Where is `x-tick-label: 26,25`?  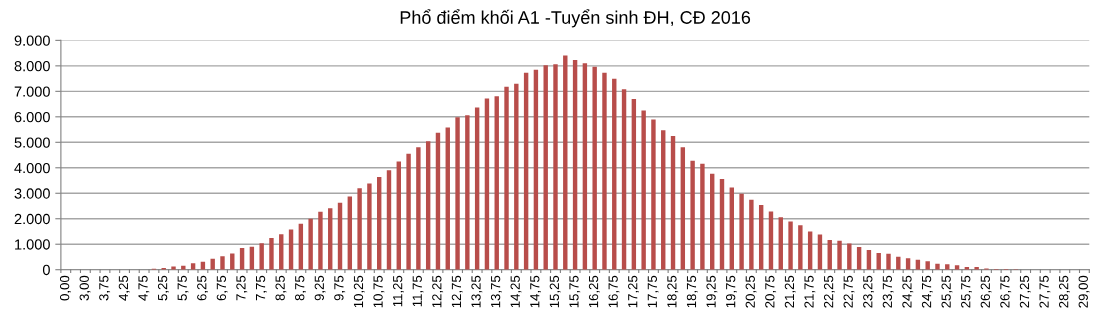 x-tick-label: 26,25 is located at coordinates (986, 291).